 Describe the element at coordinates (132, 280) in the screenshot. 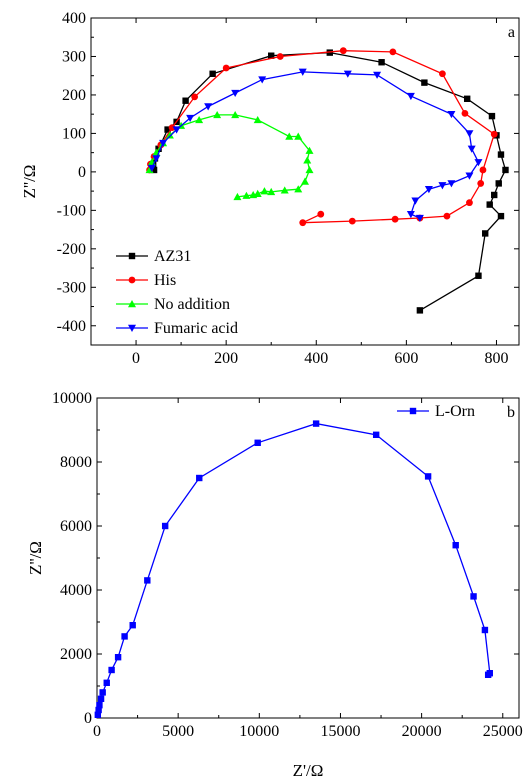

I see `panel-a-legend-marker-his` at that location.